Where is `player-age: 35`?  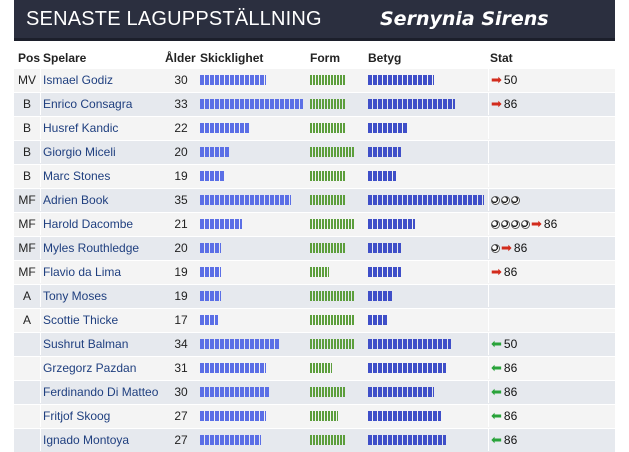 player-age: 35 is located at coordinates (181, 200).